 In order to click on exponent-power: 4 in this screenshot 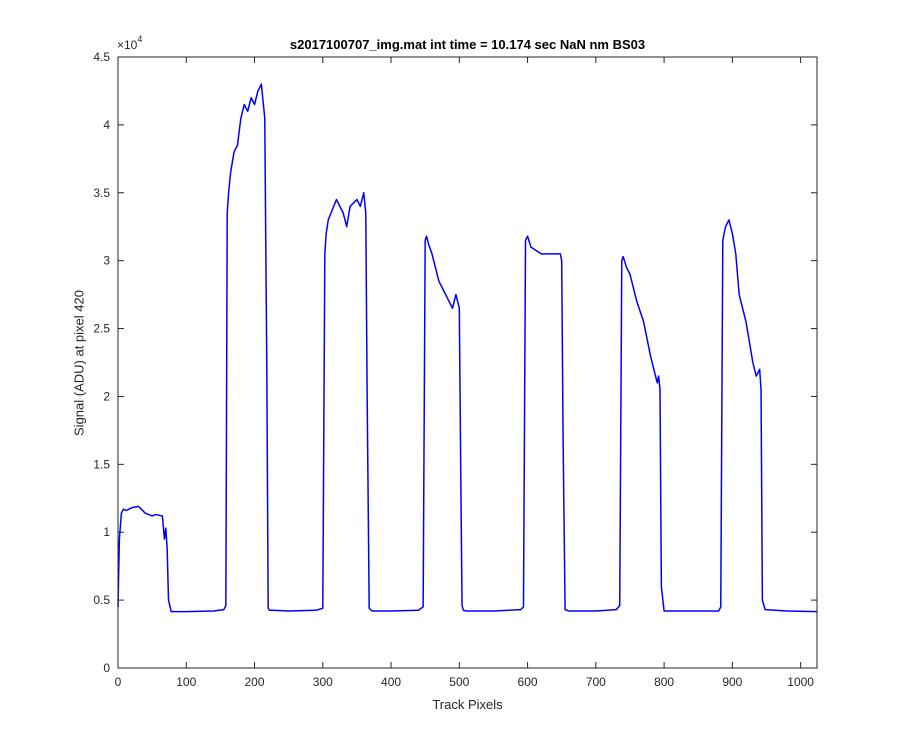, I will do `click(140, 39)`.